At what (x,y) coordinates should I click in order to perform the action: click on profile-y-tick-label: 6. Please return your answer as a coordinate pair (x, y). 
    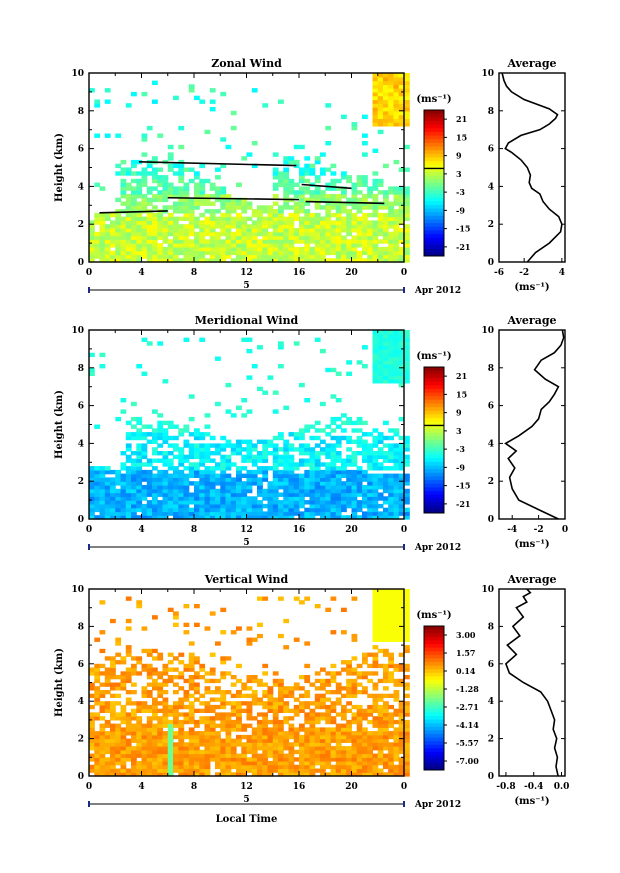
    Looking at the image, I should click on (491, 407).